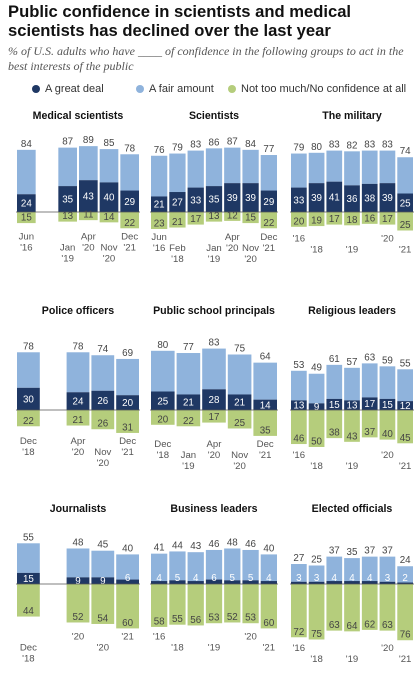  Describe the element at coordinates (214, 578) in the screenshot. I see `data-label-great-deal: 6` at that location.